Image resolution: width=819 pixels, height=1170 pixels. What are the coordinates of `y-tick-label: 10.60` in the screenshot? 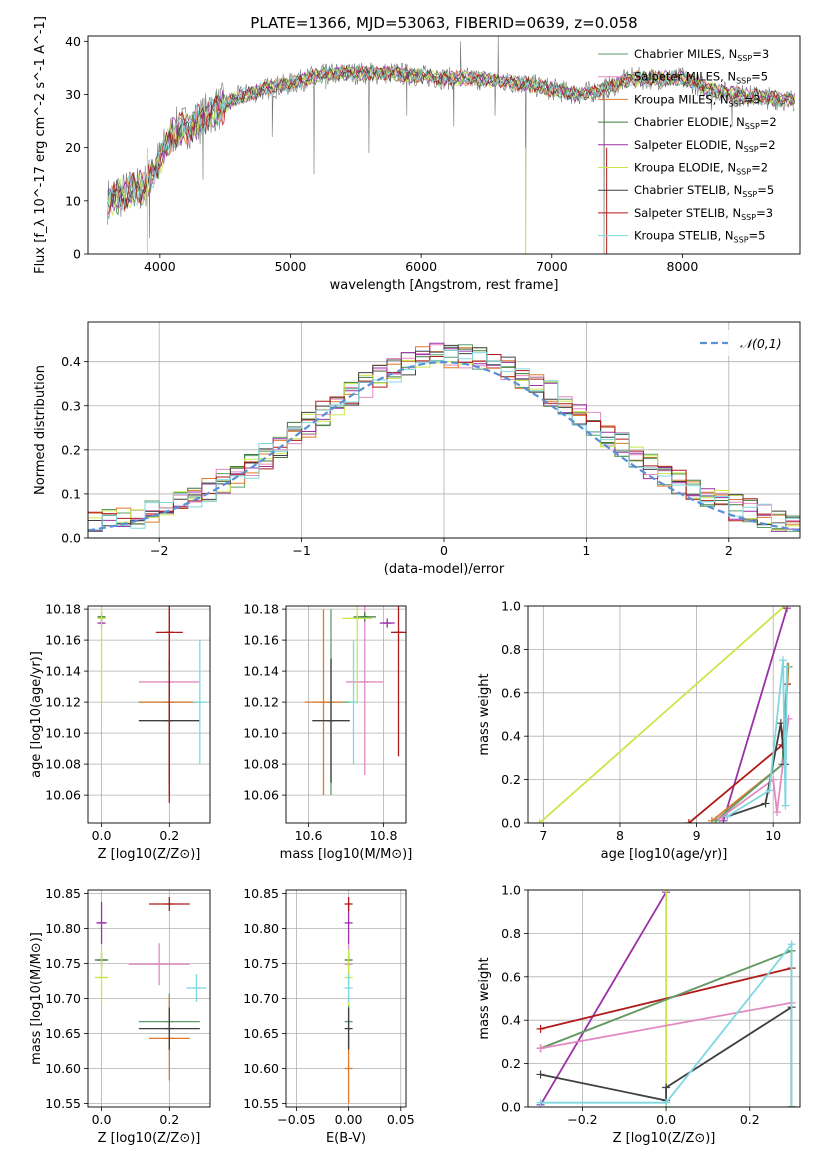 It's located at (261, 1068).